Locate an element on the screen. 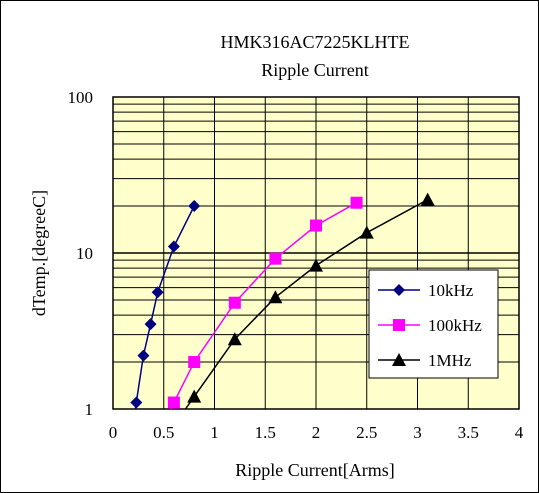  x-tick-label: 0 is located at coordinates (113, 432).